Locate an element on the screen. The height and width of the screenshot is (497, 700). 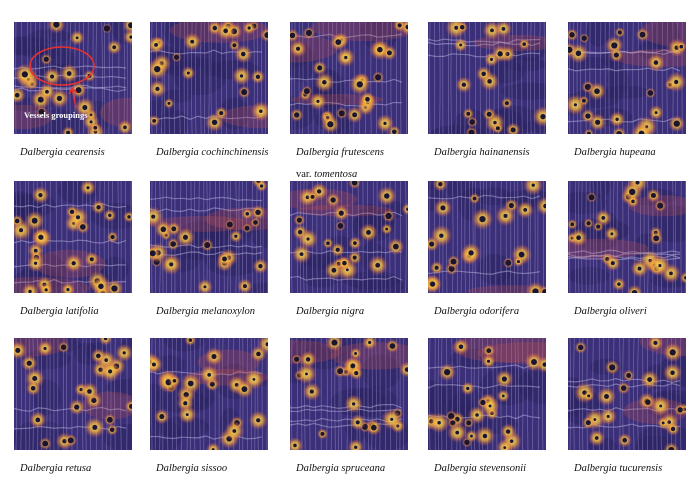
caption-epithet: sissoo is located at coordinates (214, 468).